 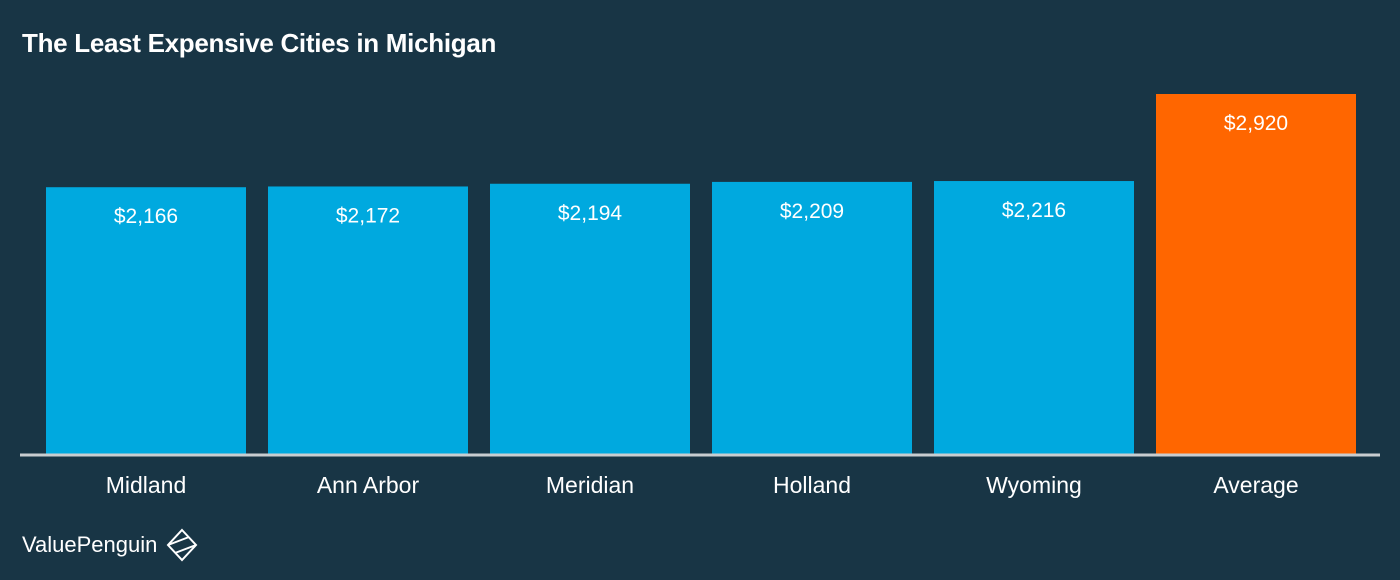 What do you see at coordinates (1034, 210) in the screenshot?
I see `value-label-wyoming: $2,216` at bounding box center [1034, 210].